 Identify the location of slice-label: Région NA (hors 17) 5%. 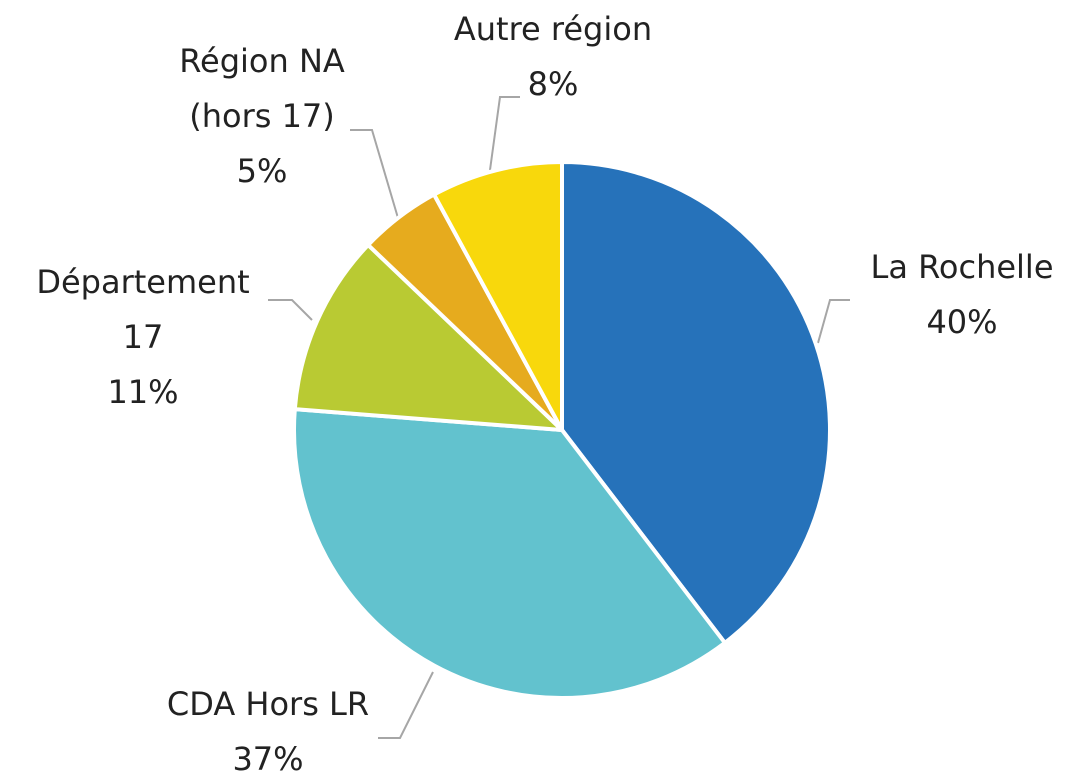
(262, 116).